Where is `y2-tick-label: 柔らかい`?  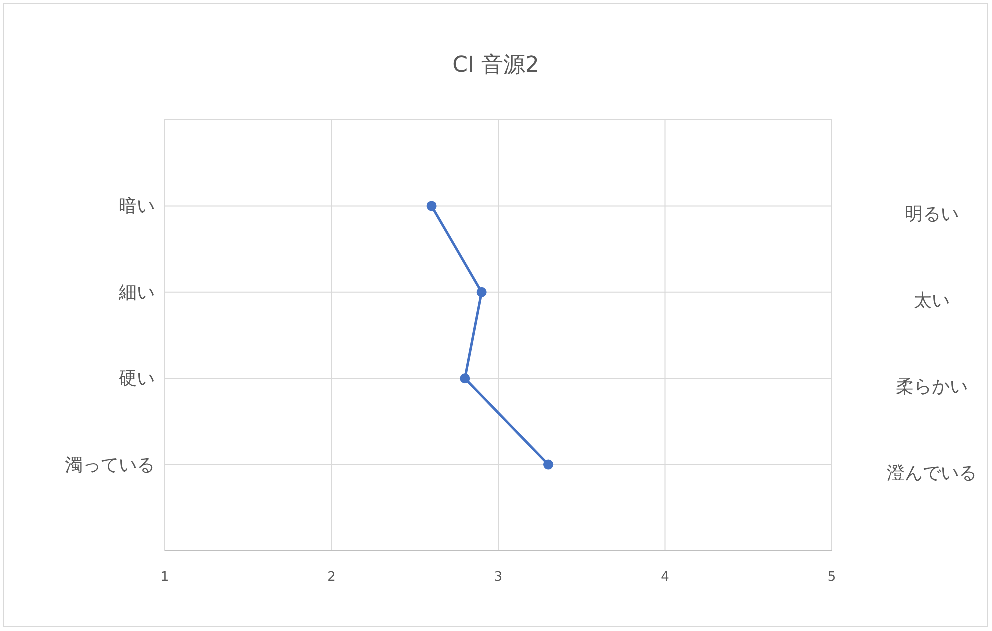 y2-tick-label: 柔らかい is located at coordinates (932, 387).